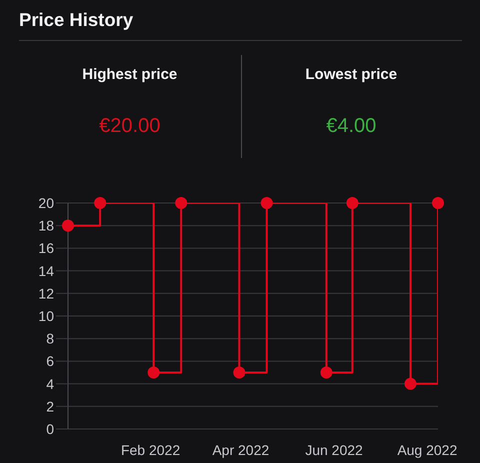 The height and width of the screenshot is (463, 480). I want to click on x-tick-label: Feb 2022, so click(150, 450).